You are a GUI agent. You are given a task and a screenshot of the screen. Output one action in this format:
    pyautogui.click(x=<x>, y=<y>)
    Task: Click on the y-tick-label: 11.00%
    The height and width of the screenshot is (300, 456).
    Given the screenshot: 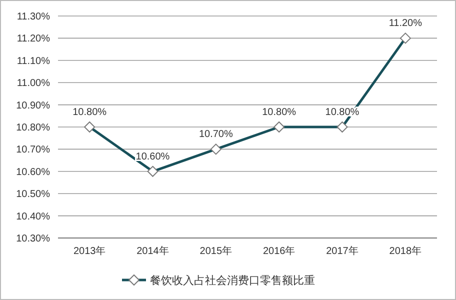 What is the action you would take?
    pyautogui.click(x=33, y=84)
    